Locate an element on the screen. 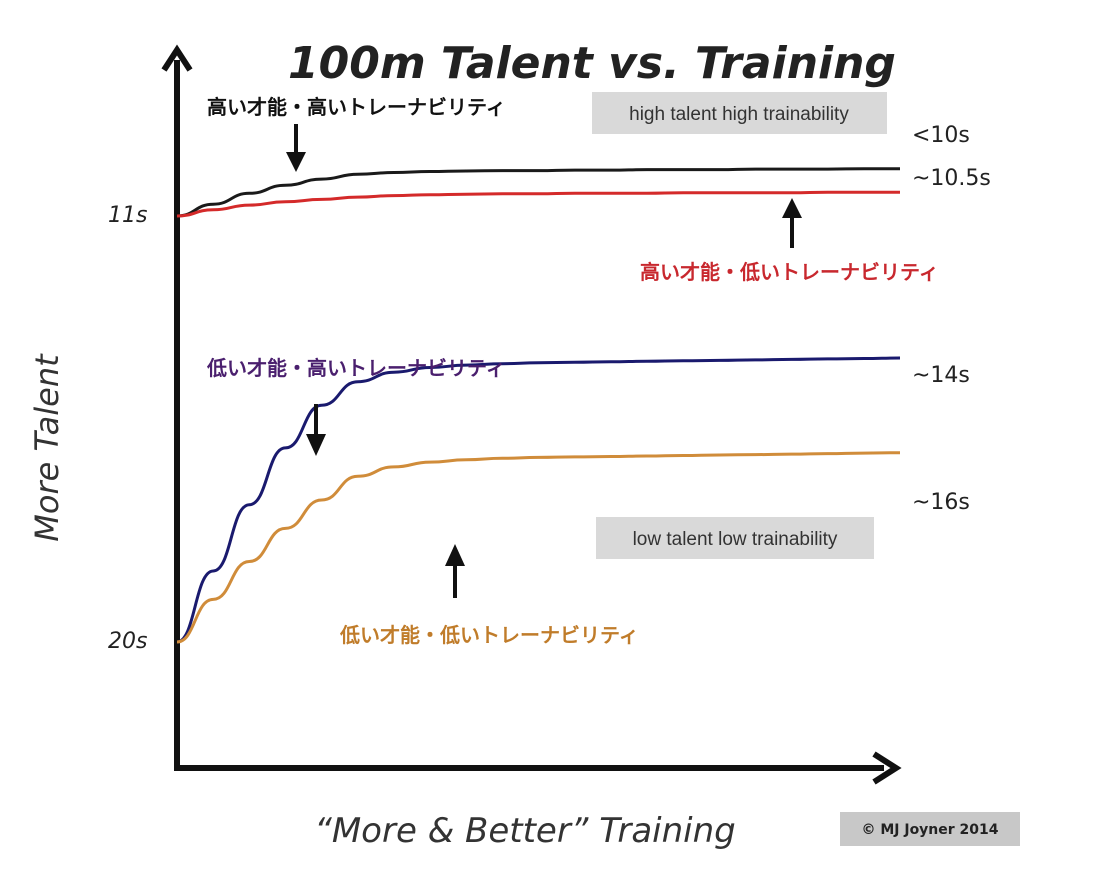 Image resolution: width=1098 pixels, height=876 pixels. series-end-label: ~14s is located at coordinates (941, 375).